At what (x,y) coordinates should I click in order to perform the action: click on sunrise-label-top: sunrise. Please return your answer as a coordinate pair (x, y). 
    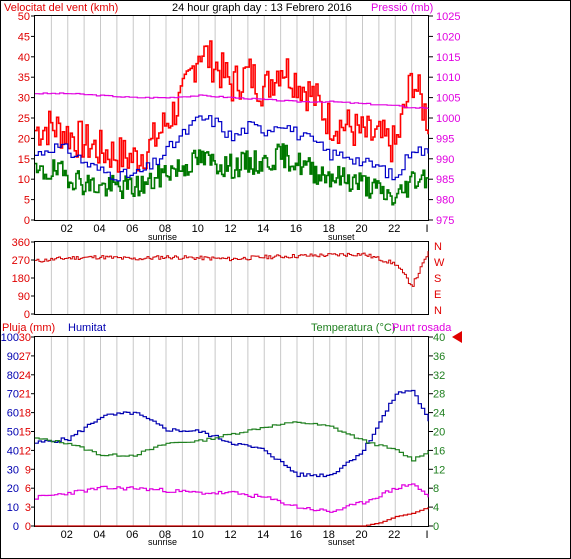
    Looking at the image, I should click on (162, 237).